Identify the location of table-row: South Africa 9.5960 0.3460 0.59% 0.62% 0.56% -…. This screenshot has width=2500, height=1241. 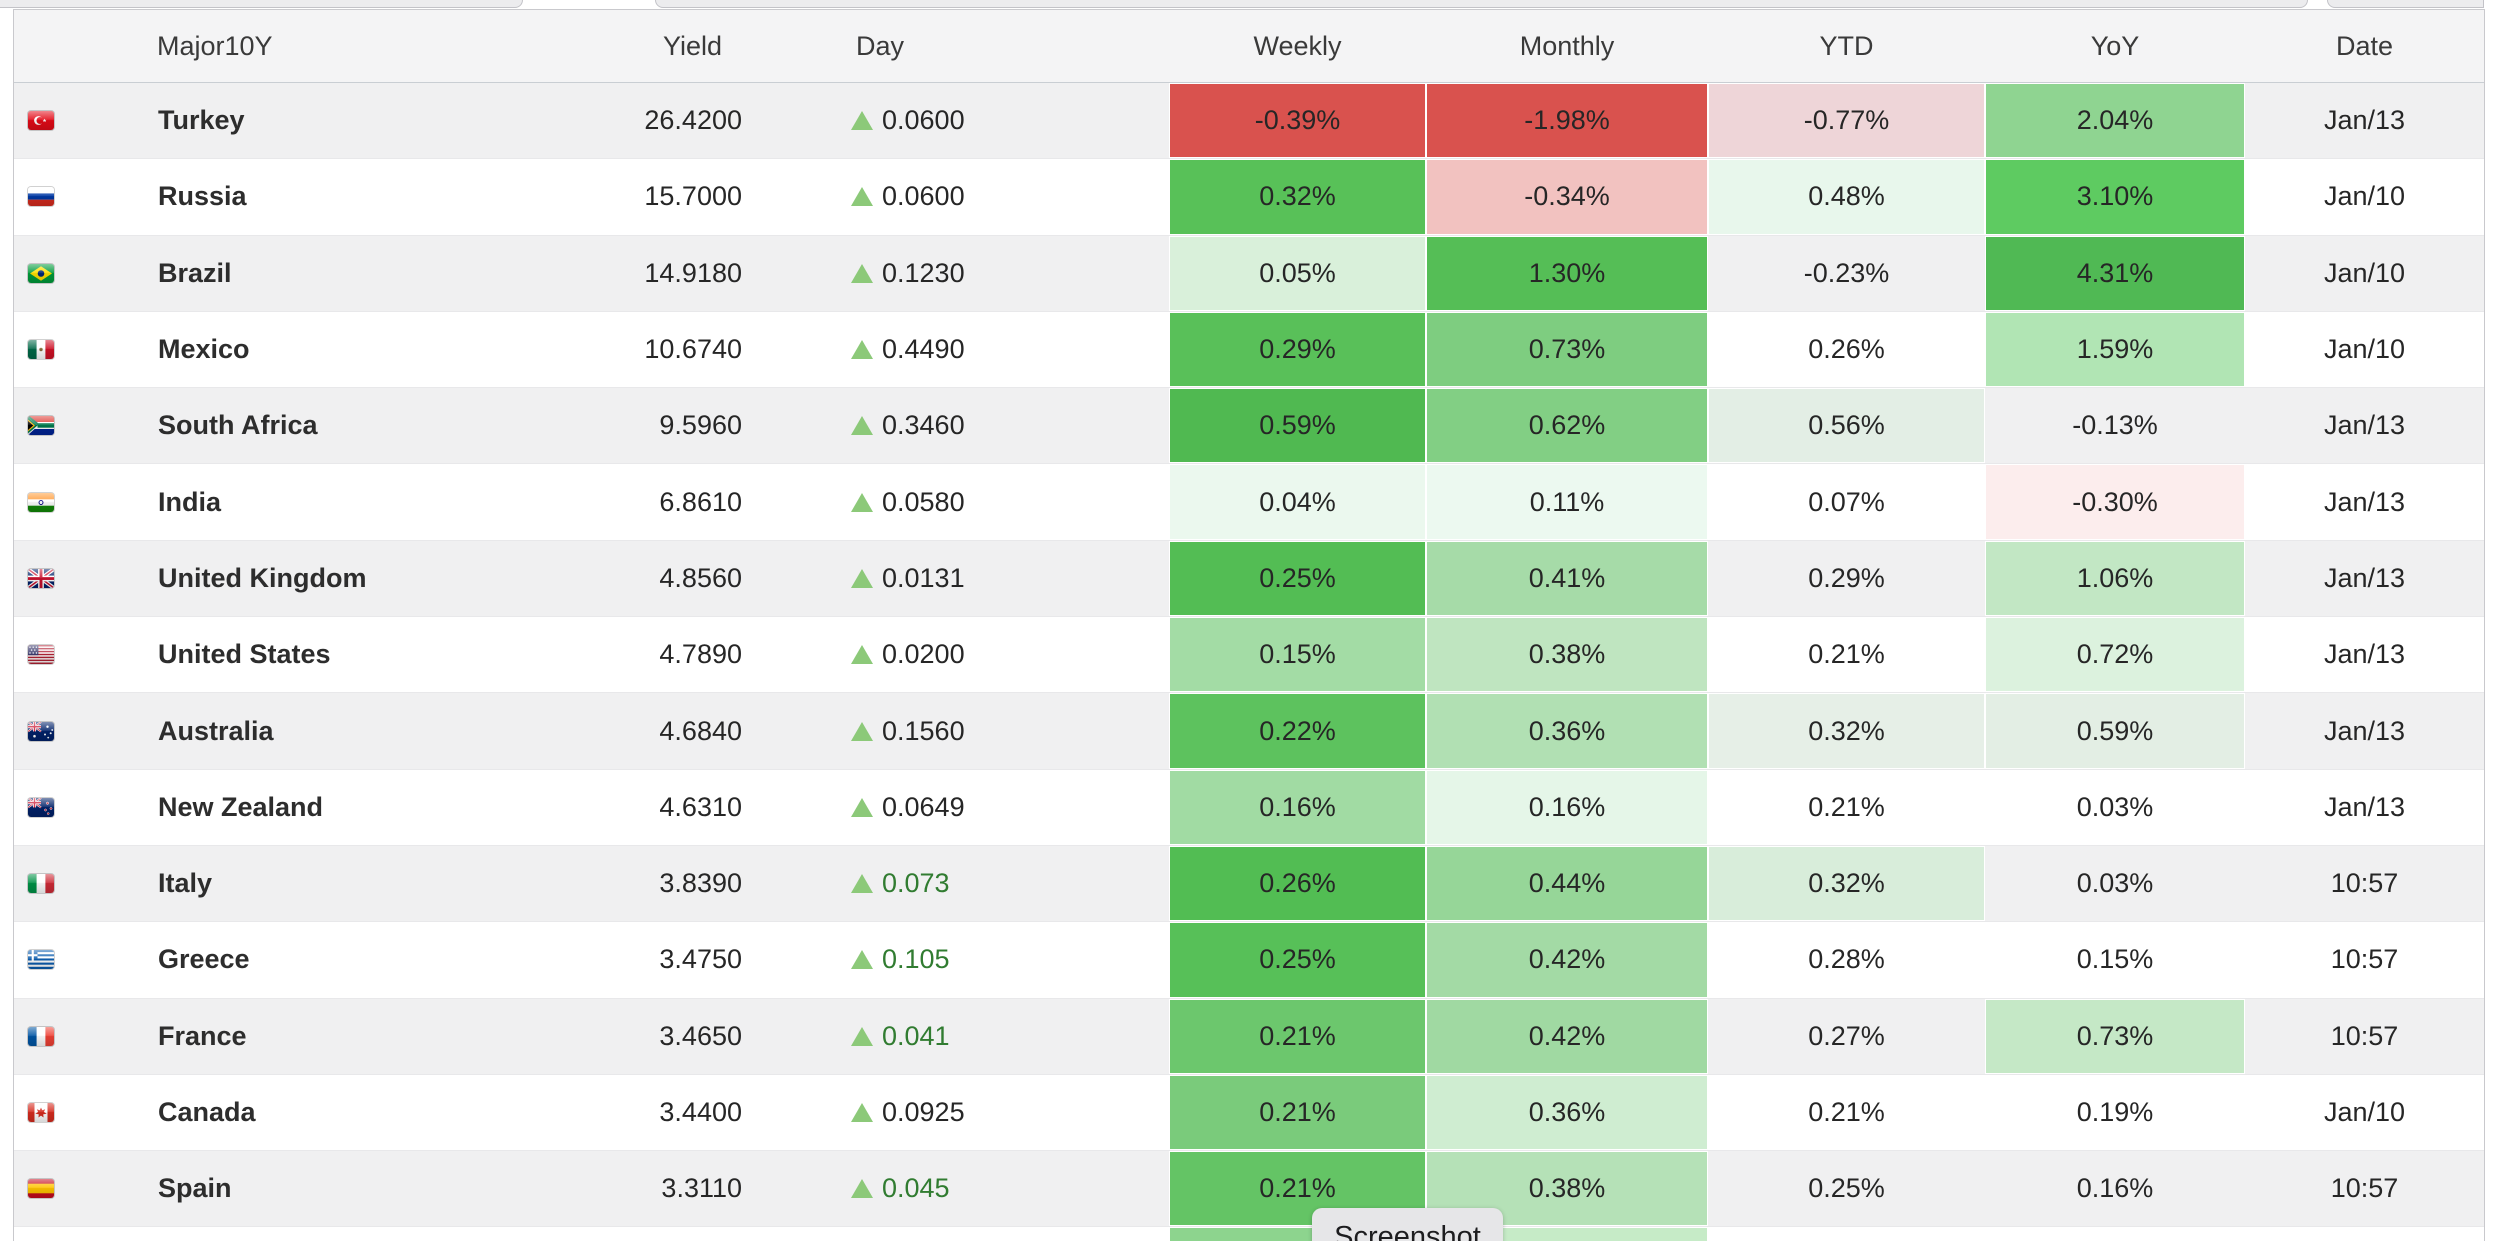
(1249, 426).